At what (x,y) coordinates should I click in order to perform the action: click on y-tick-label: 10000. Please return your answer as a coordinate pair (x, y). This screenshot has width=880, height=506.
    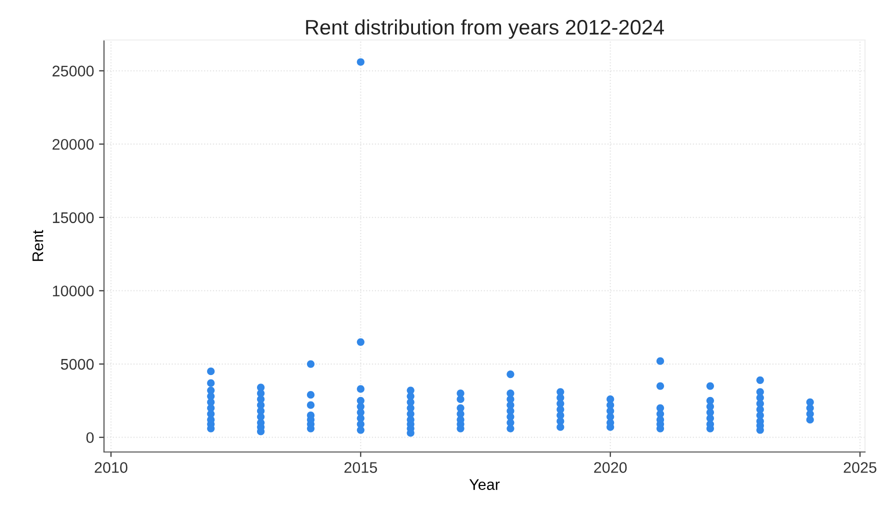
    Looking at the image, I should click on (73, 291).